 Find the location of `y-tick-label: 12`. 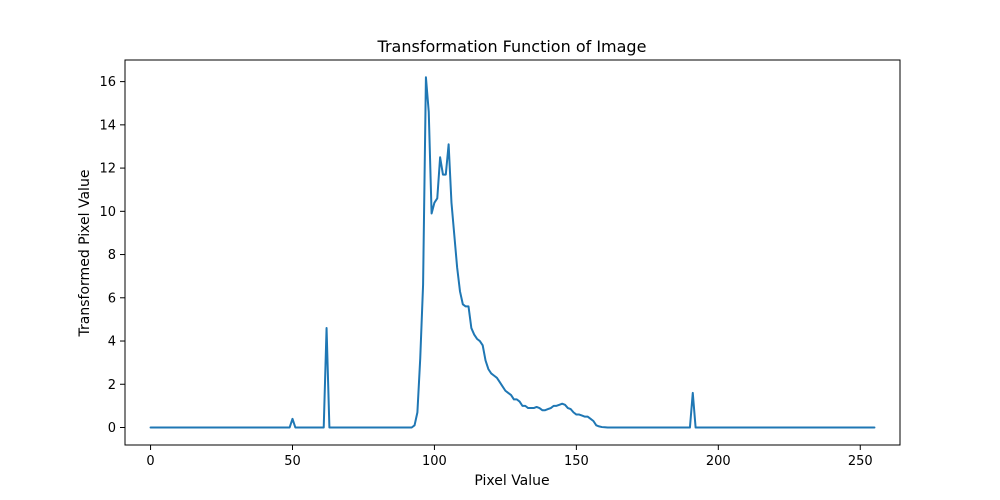

y-tick-label: 12 is located at coordinates (107, 169).